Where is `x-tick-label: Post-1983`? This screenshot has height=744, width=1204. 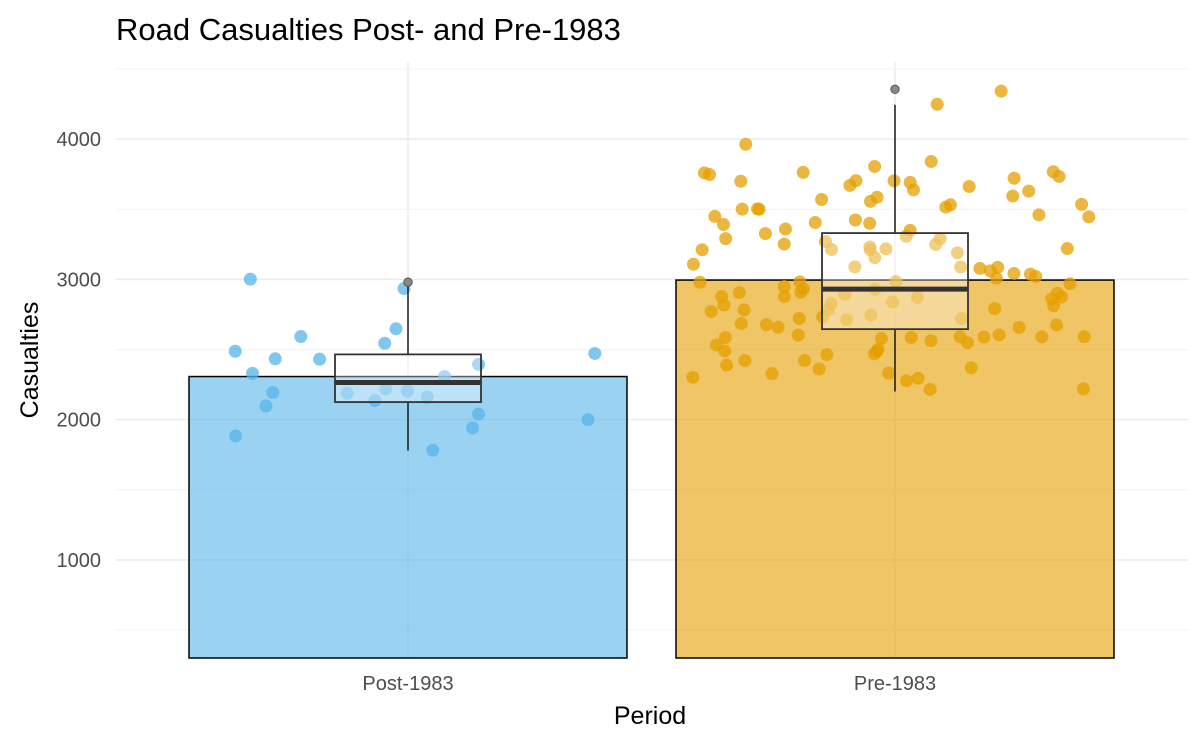
x-tick-label: Post-1983 is located at coordinates (407, 684).